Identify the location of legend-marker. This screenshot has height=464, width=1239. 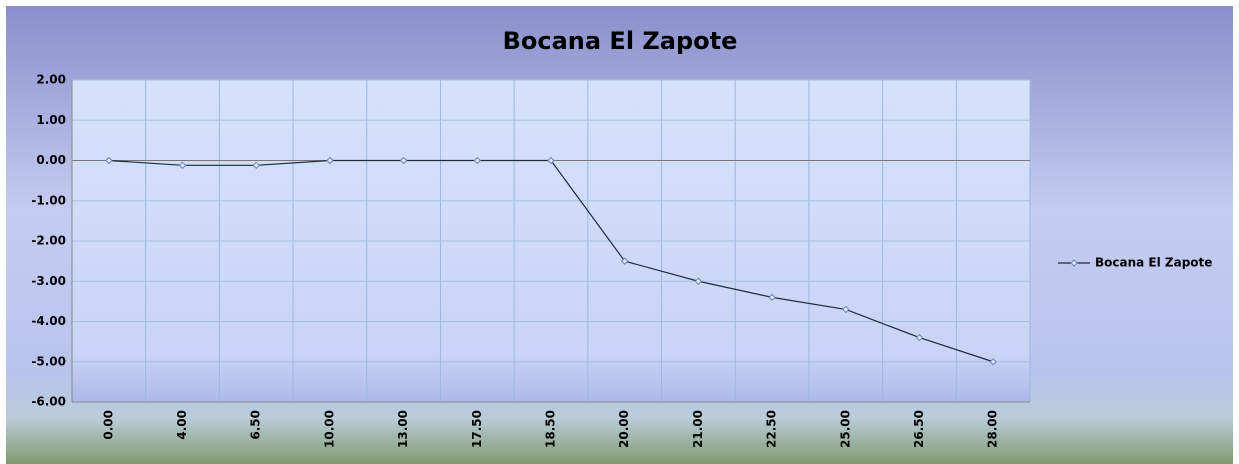
(1074, 263).